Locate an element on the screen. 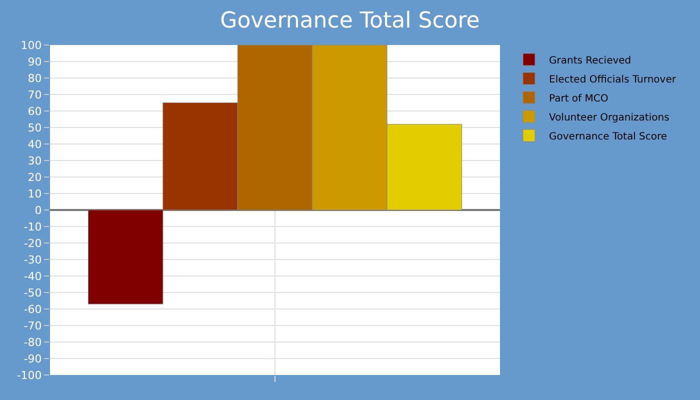  y-tick-label: 20 is located at coordinates (35, 177).